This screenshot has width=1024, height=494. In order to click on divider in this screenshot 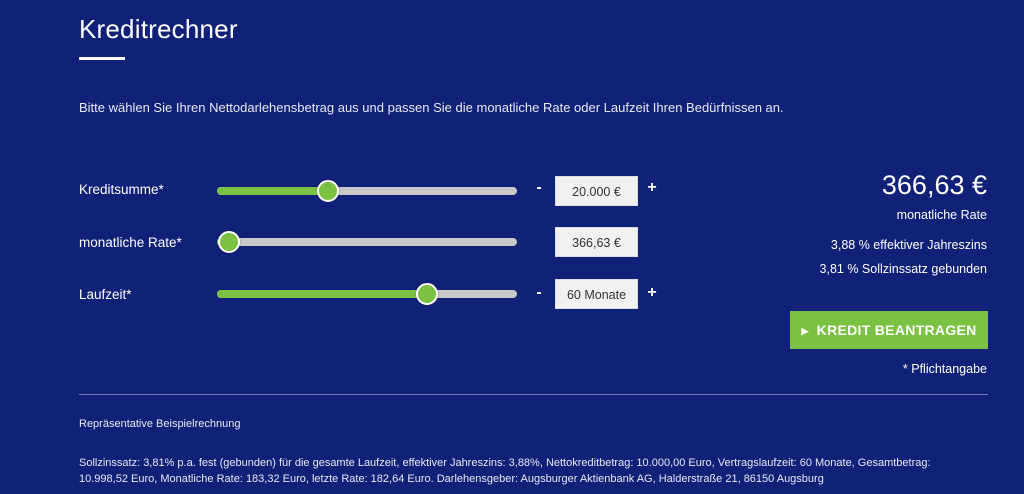, I will do `click(533, 394)`.